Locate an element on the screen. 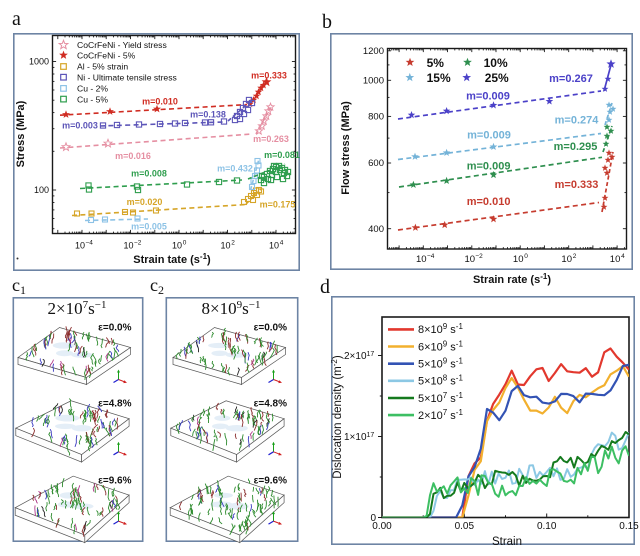 The height and width of the screenshot is (556, 640). svg-text: 5×109 s-1 is located at coordinates (440, 363).